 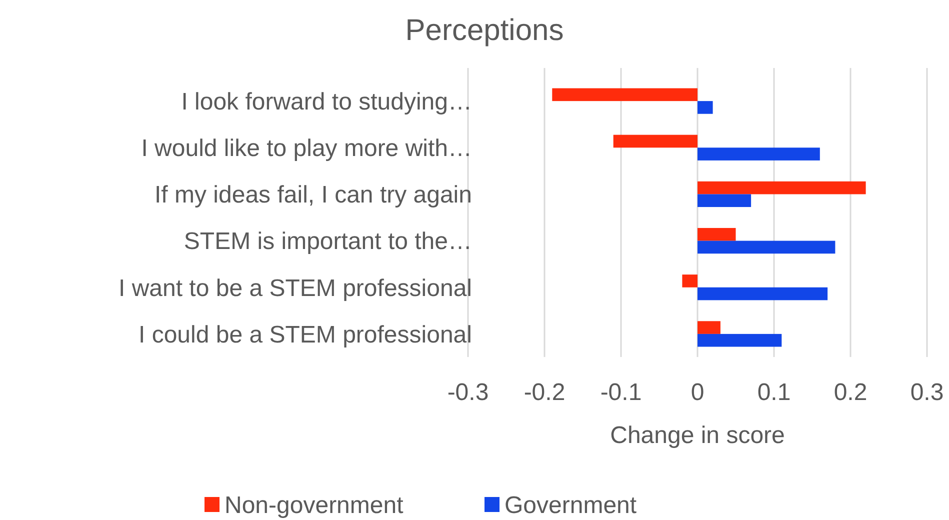 I want to click on x-tick-label: 0, so click(x=697, y=392).